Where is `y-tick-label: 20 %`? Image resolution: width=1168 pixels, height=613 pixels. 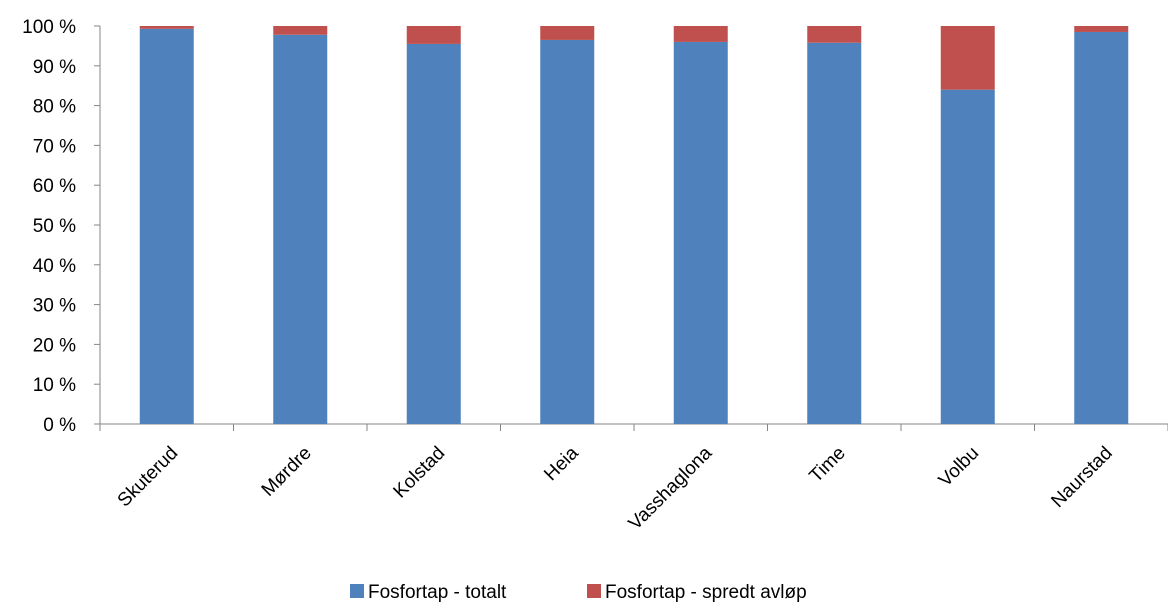
y-tick-label: 20 % is located at coordinates (54, 345).